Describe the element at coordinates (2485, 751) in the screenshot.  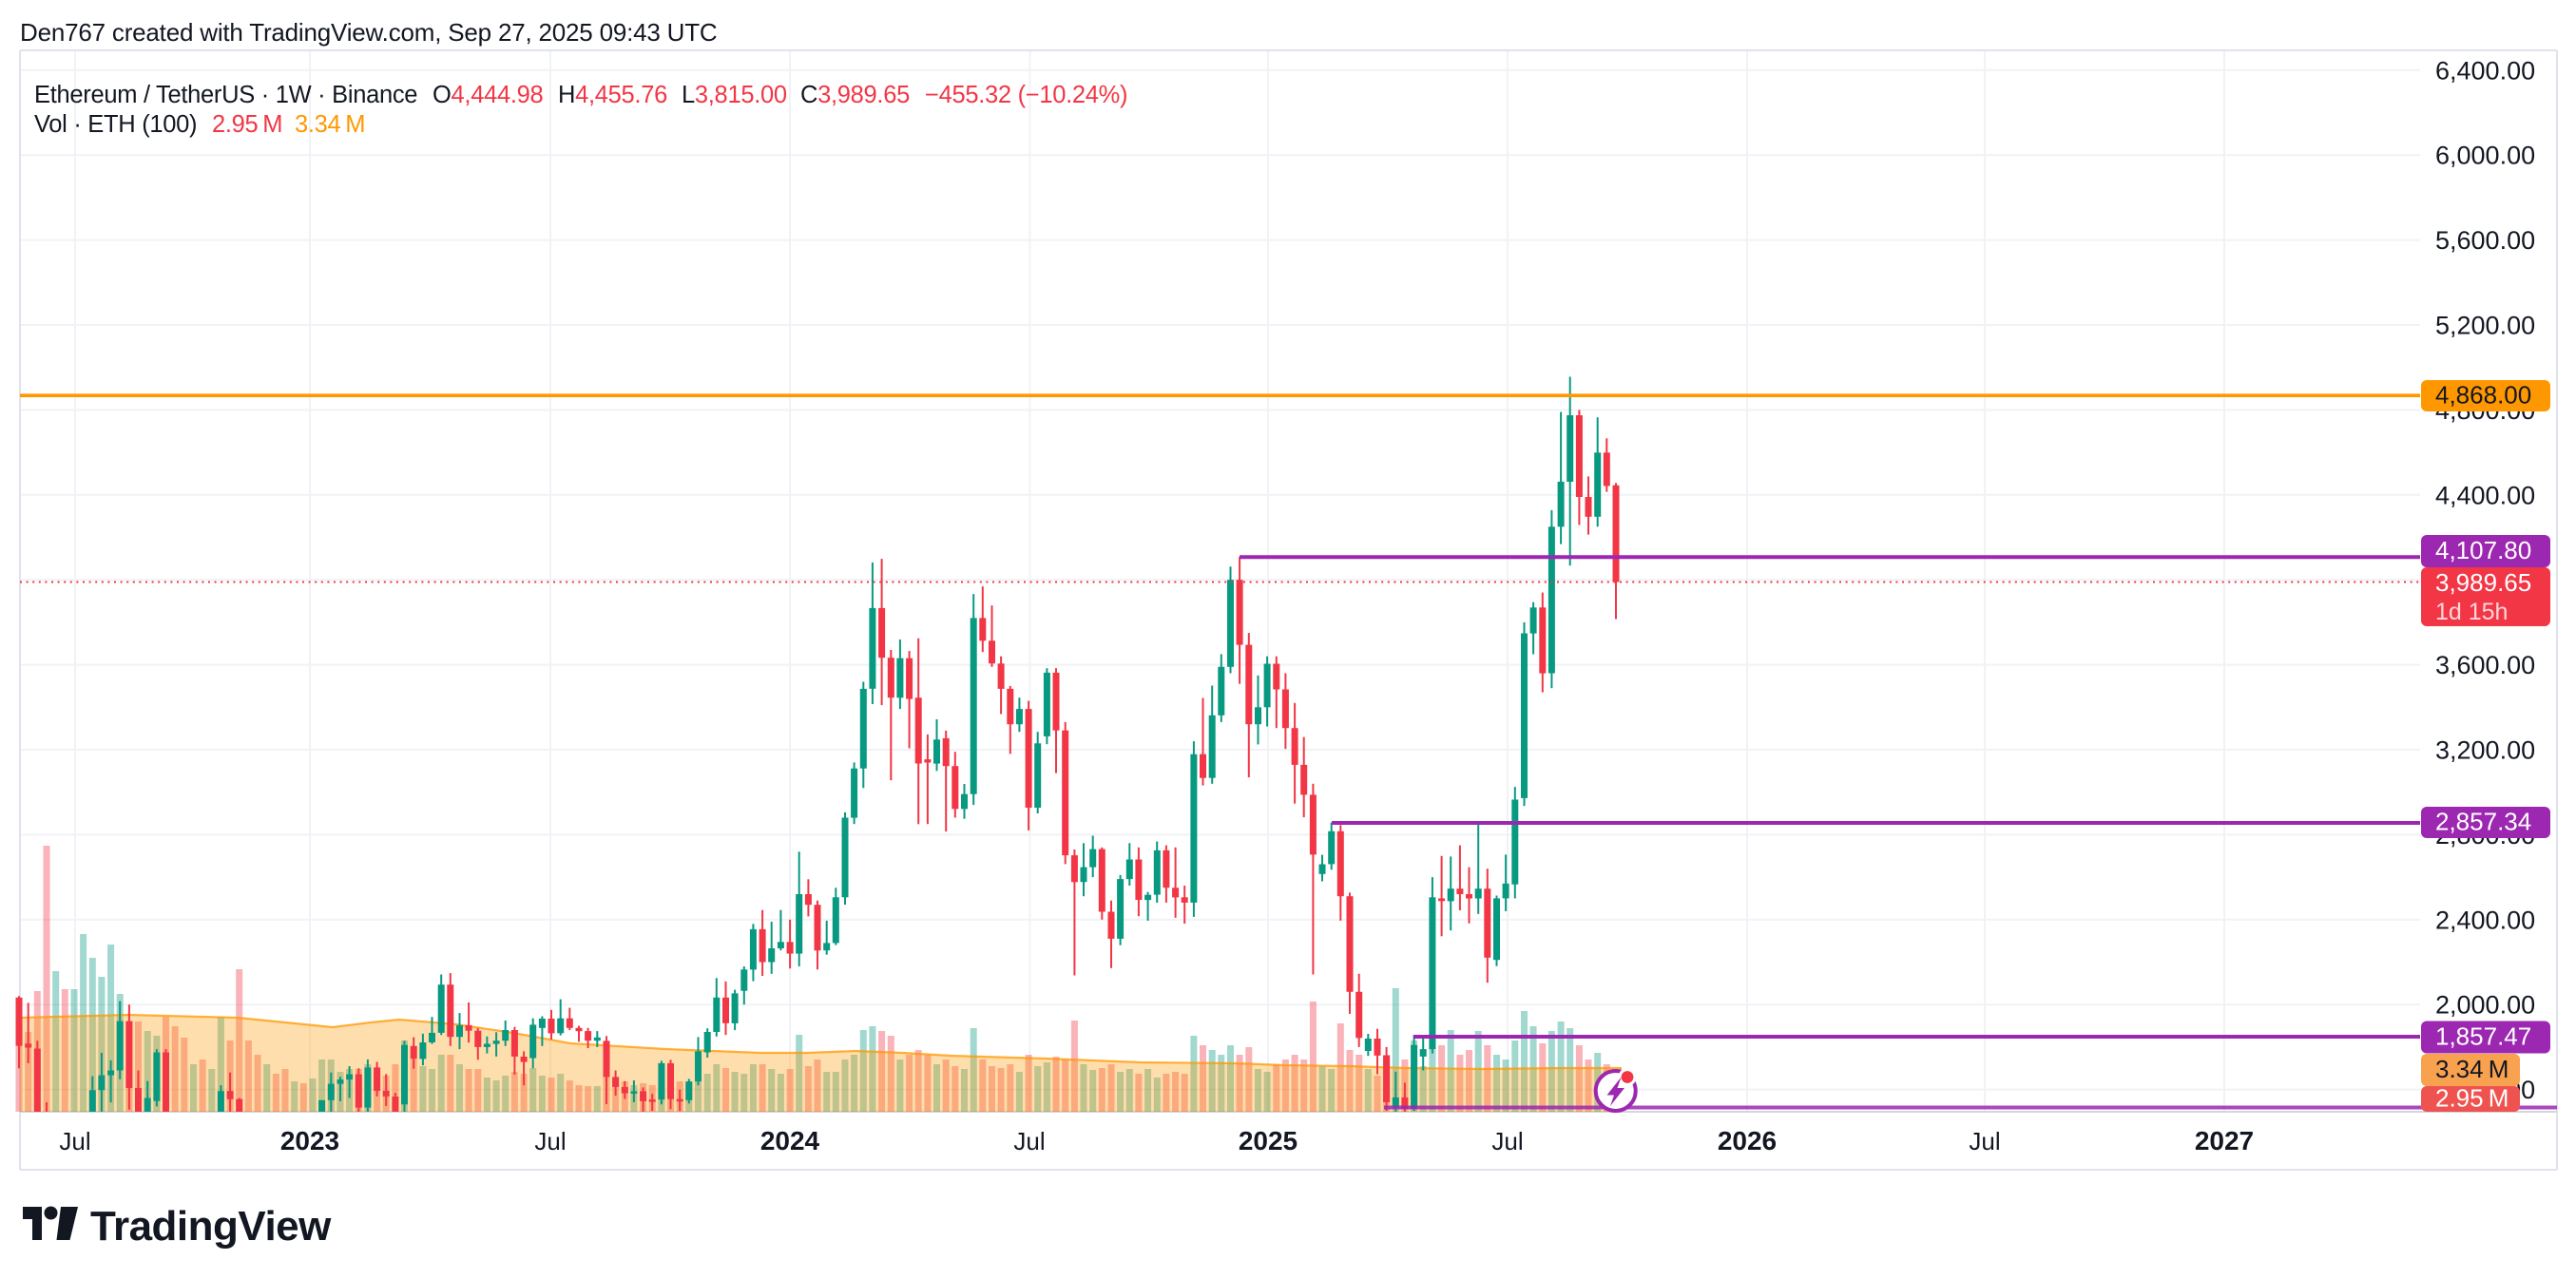
I see `svg-text: 3,200.00` at that location.